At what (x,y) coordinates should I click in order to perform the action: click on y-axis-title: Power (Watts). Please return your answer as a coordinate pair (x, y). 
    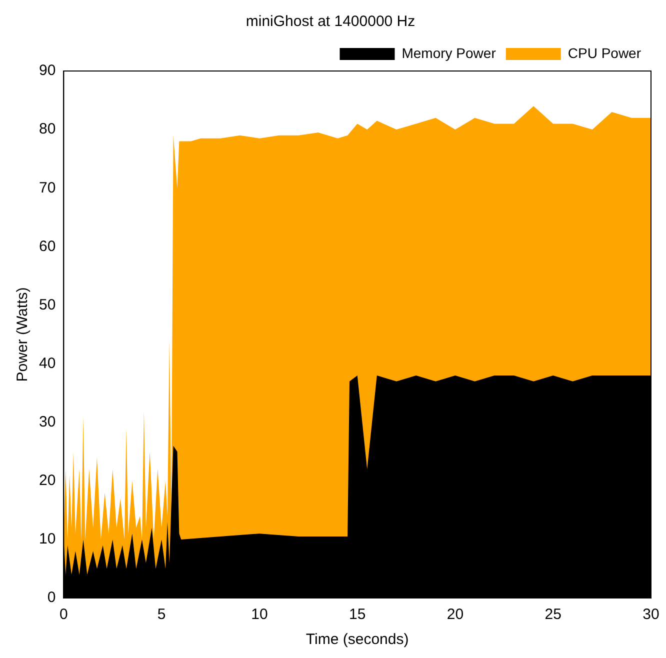
    Looking at the image, I should click on (23, 334).